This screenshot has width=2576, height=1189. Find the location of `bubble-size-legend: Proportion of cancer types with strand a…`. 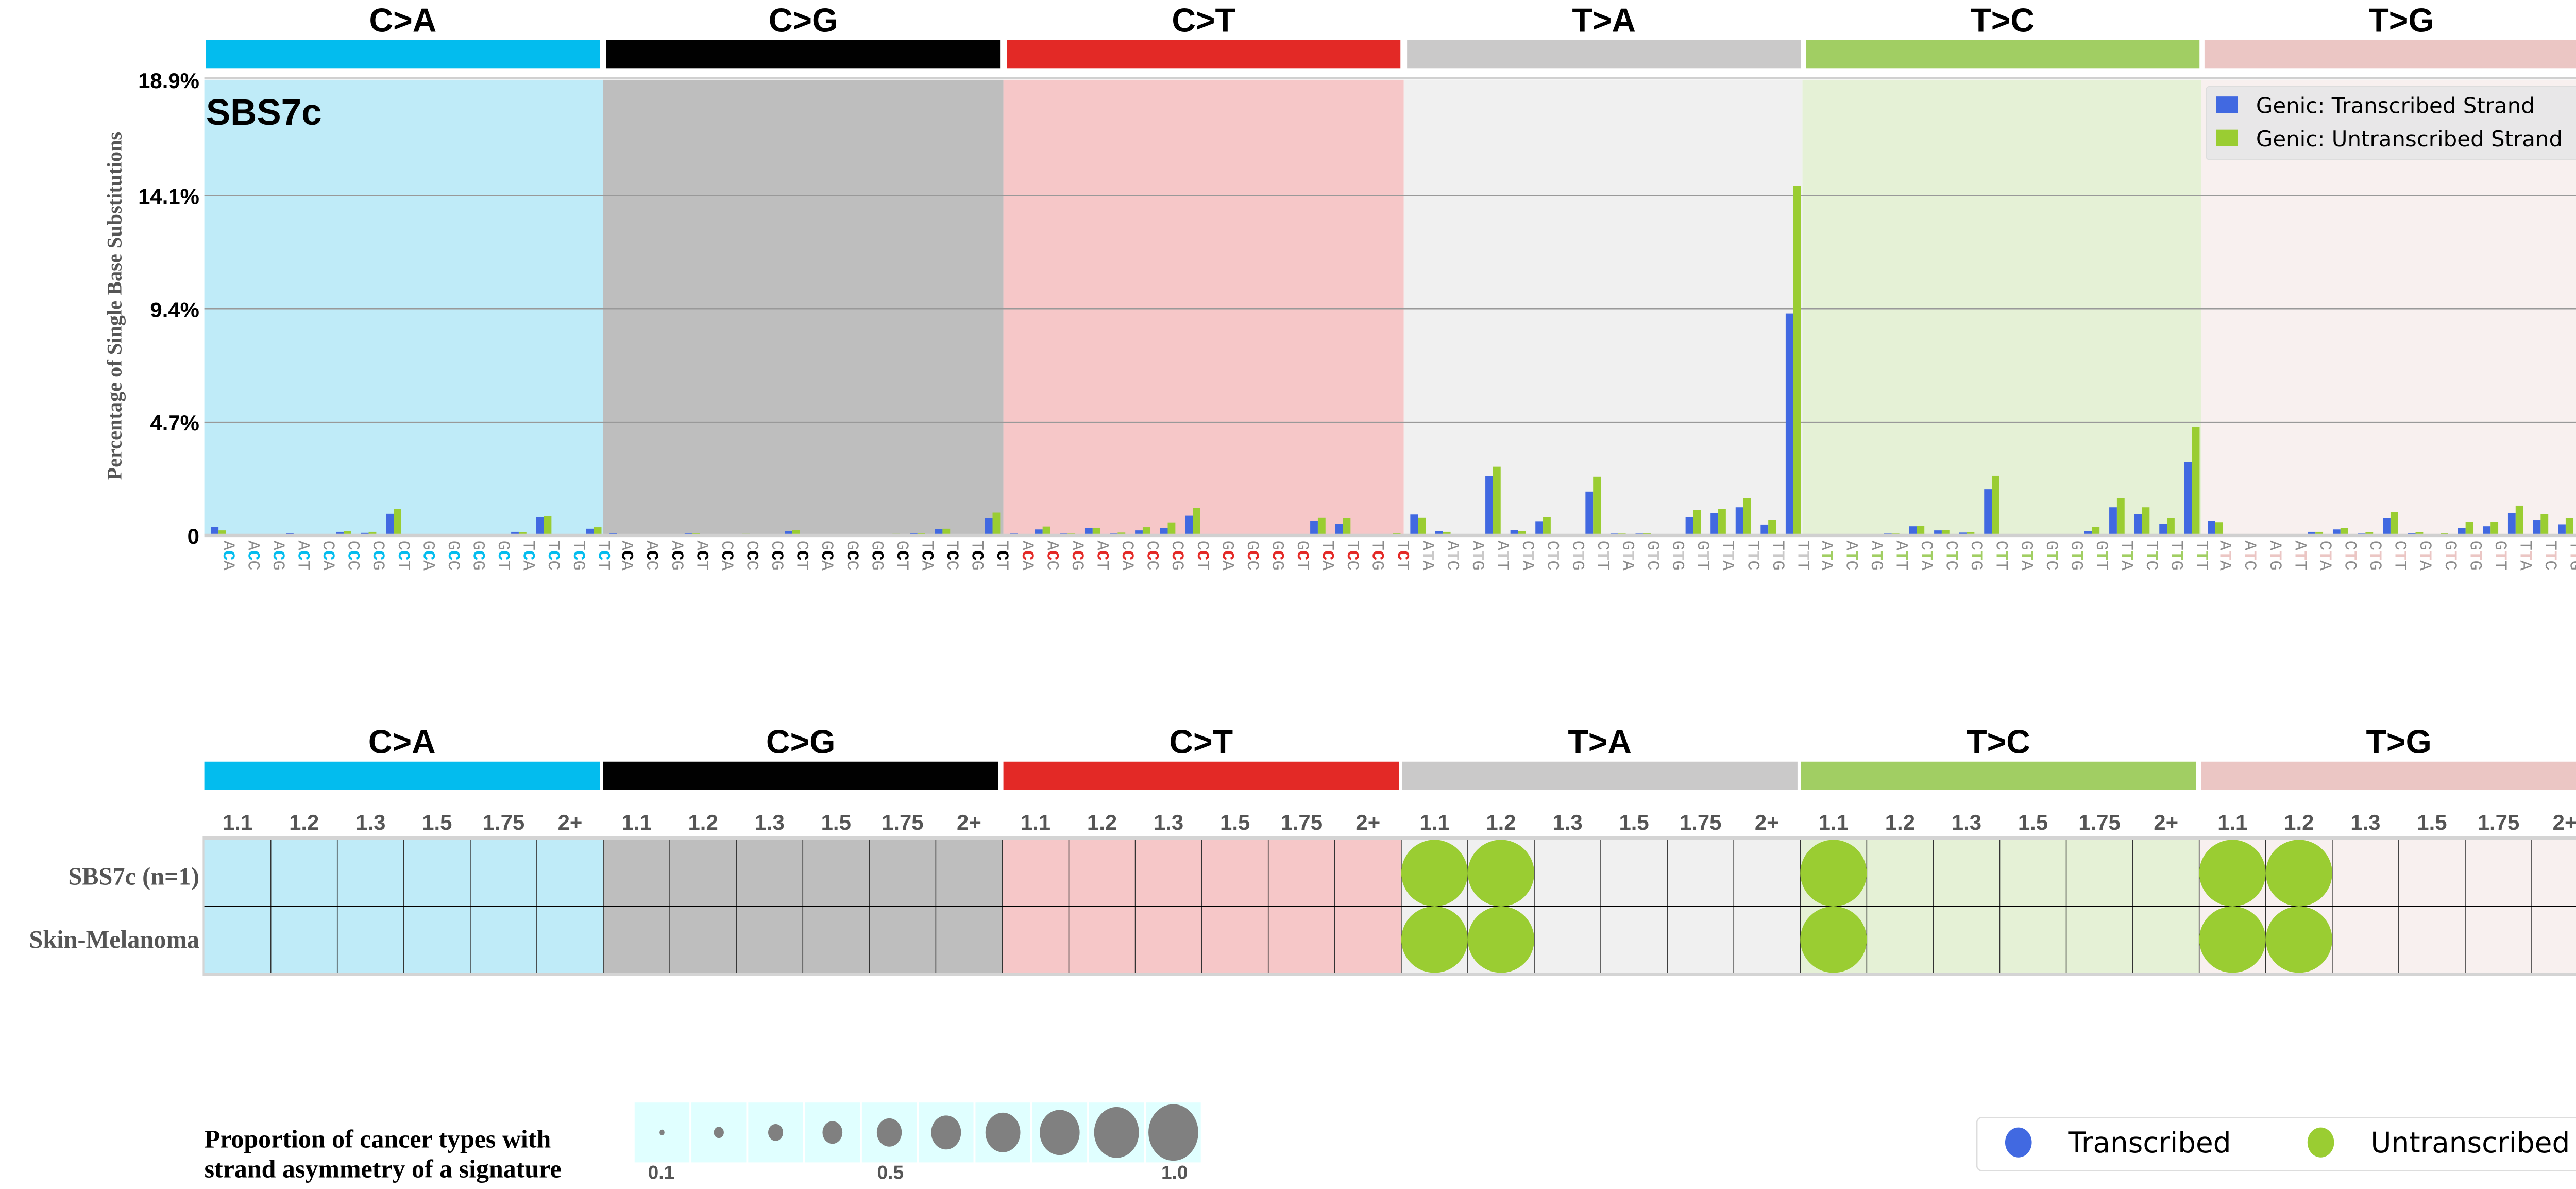

bubble-size-legend: Proportion of cancer types with strand a… is located at coordinates (703, 1143).